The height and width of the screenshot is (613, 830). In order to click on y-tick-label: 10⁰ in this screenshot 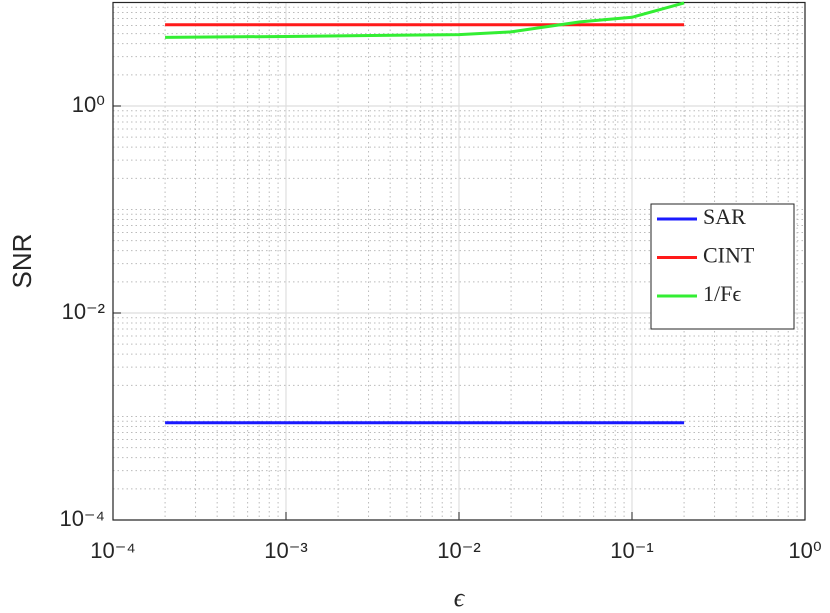, I will do `click(88, 104)`.